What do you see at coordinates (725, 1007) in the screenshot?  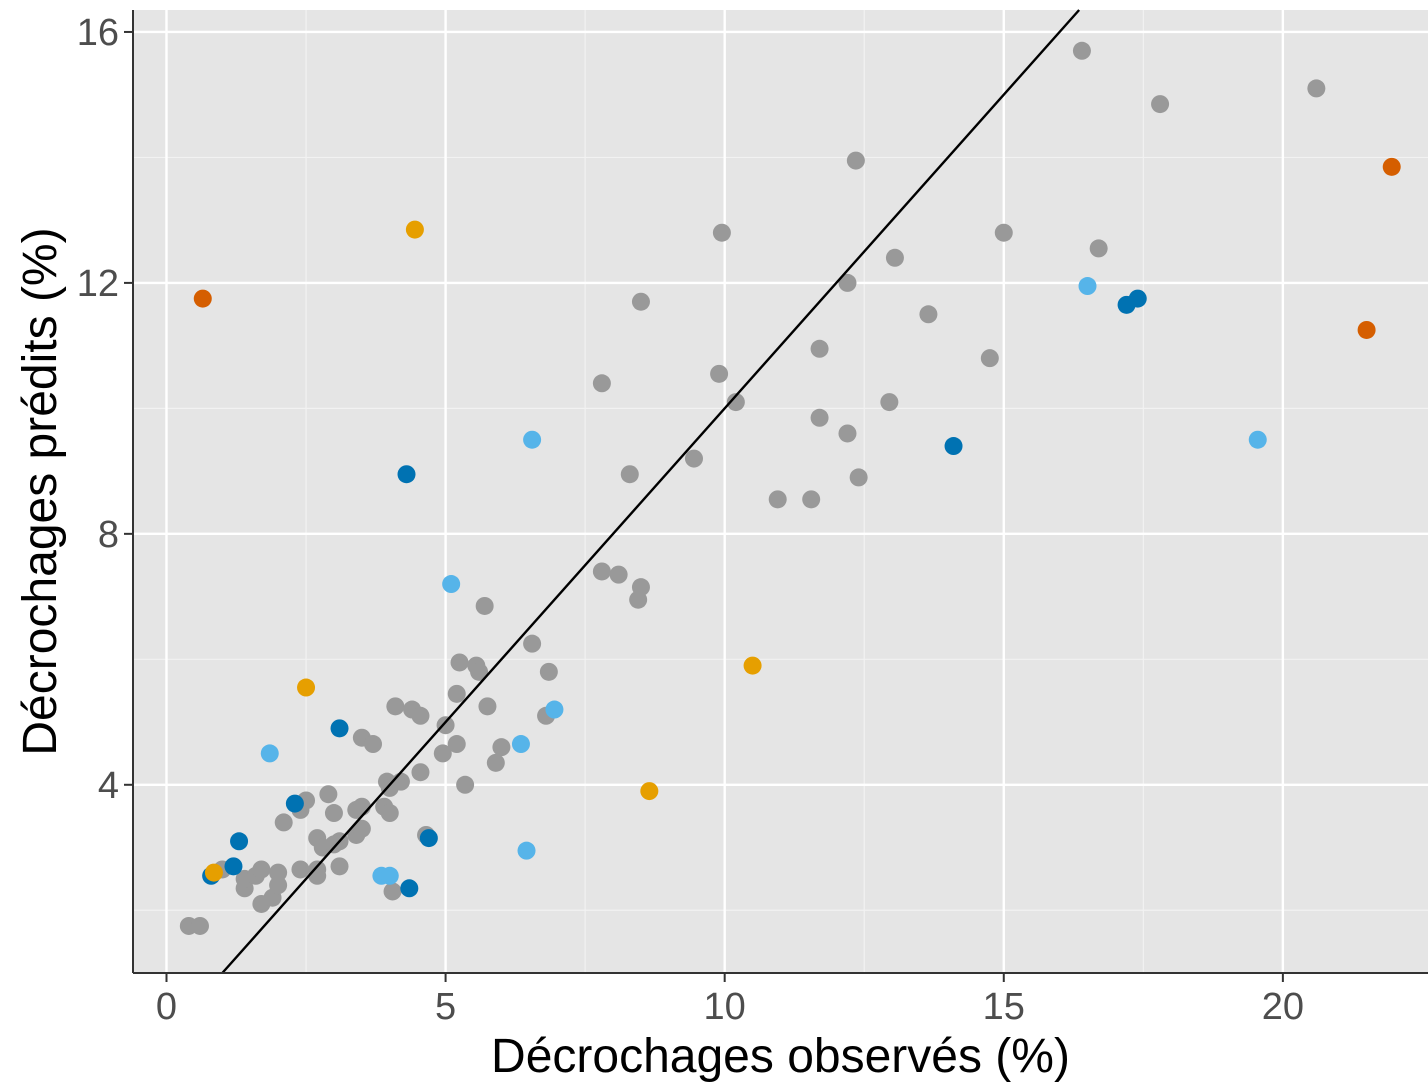 I see `x-tick-label: 10` at bounding box center [725, 1007].